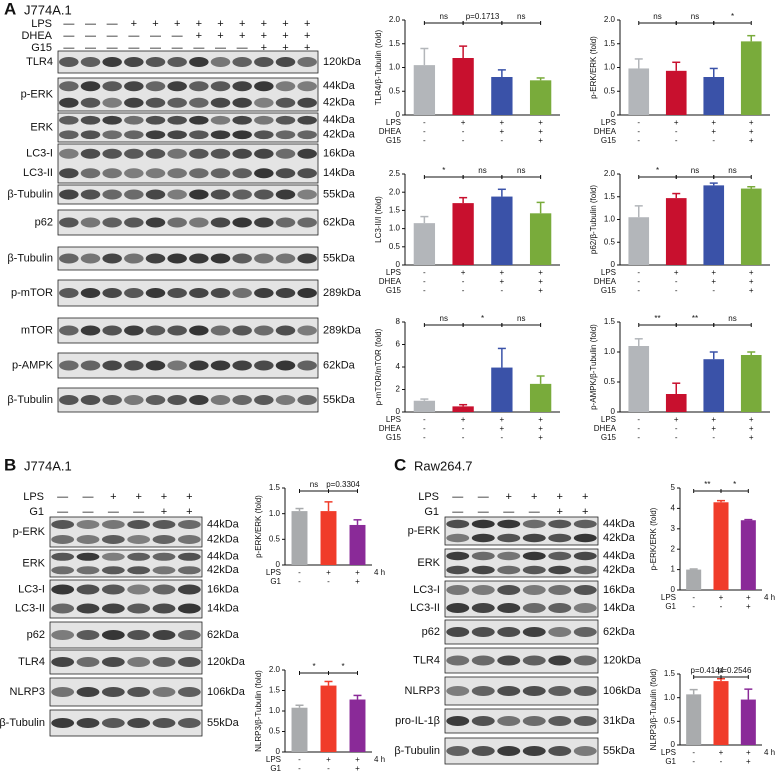 Image resolution: width=778 pixels, height=771 pixels. What do you see at coordinates (673, 548) in the screenshot?
I see `y-tick-label: 2` at bounding box center [673, 548].